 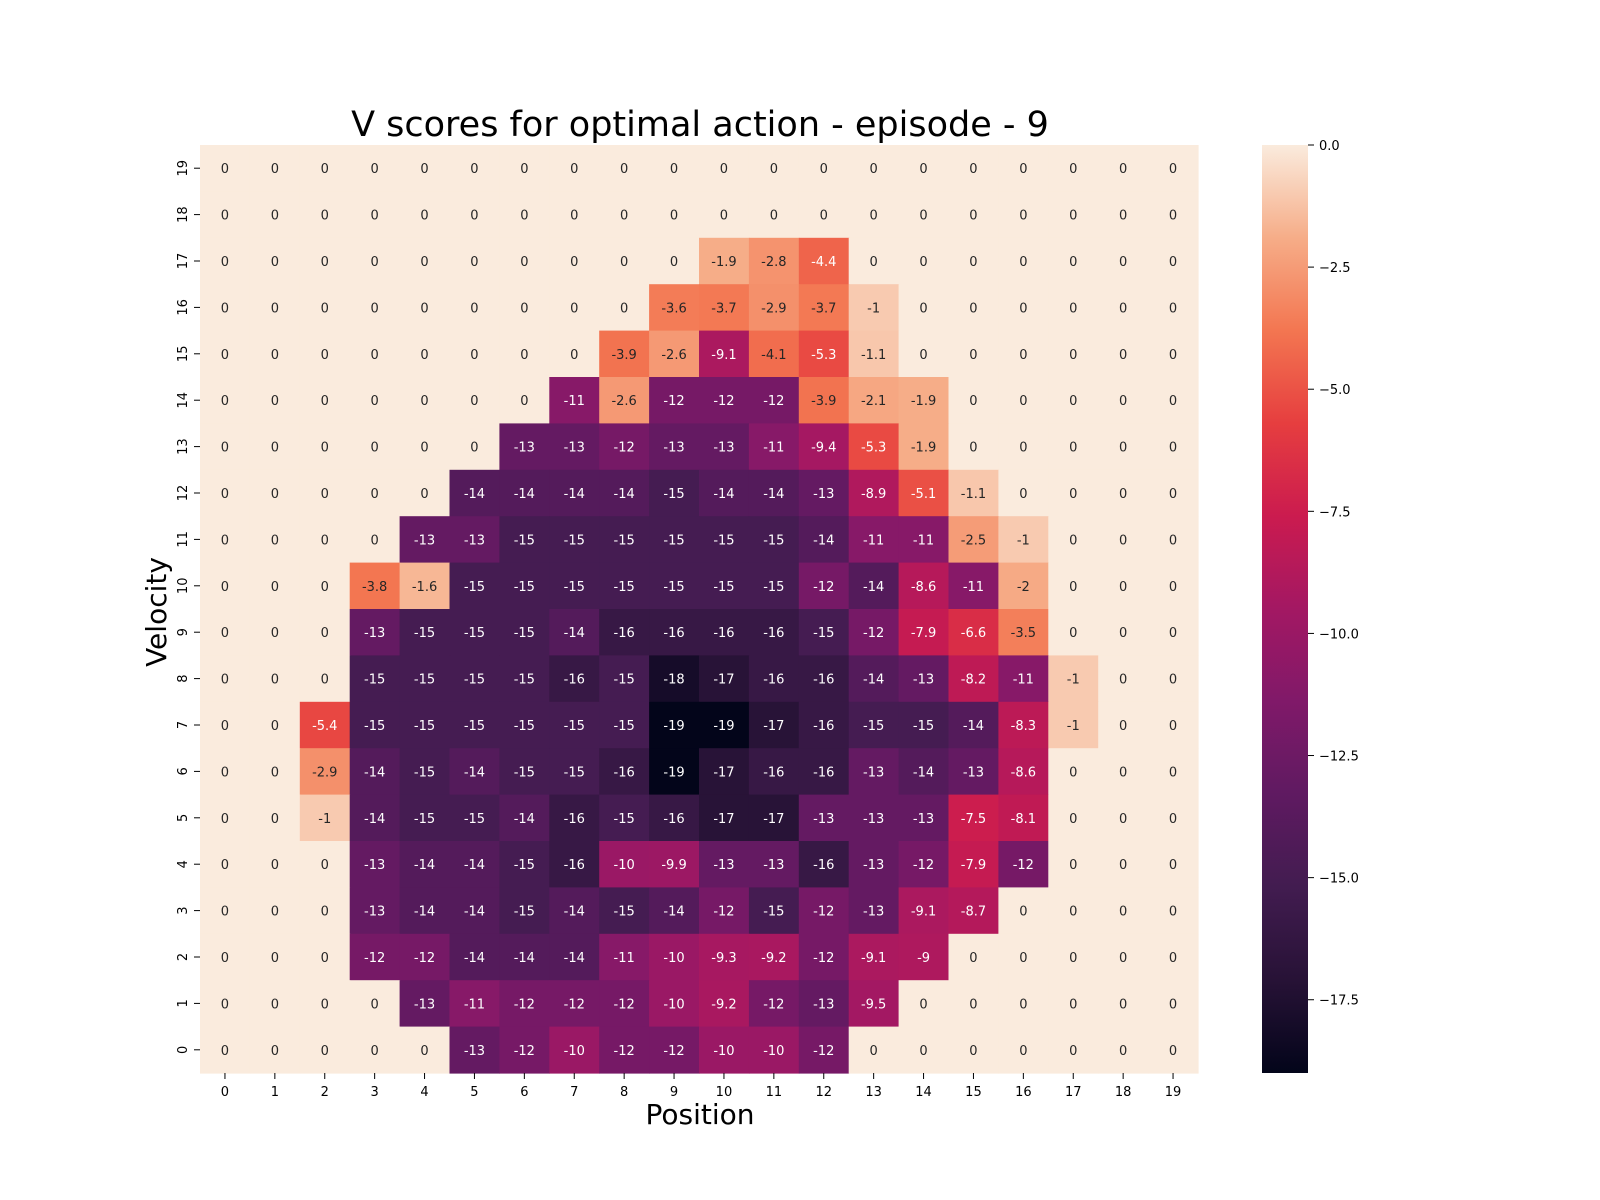 What do you see at coordinates (1333, 574) in the screenshot?
I see `colorbar-axis: 0.0 −2.5 −5.0 −7.5 −10.0 −12.5 −15.0 −17.5` at bounding box center [1333, 574].